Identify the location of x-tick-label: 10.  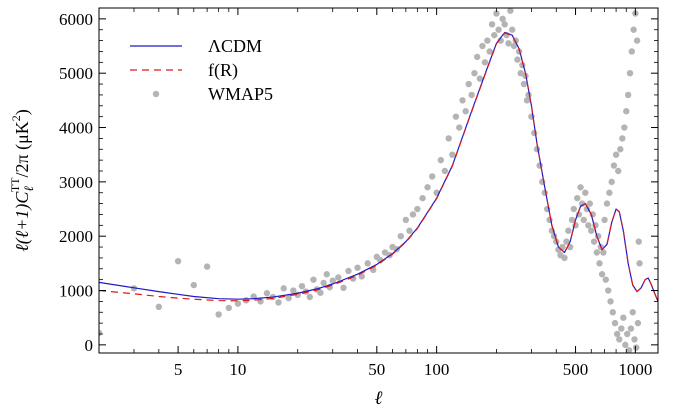
(237, 369).